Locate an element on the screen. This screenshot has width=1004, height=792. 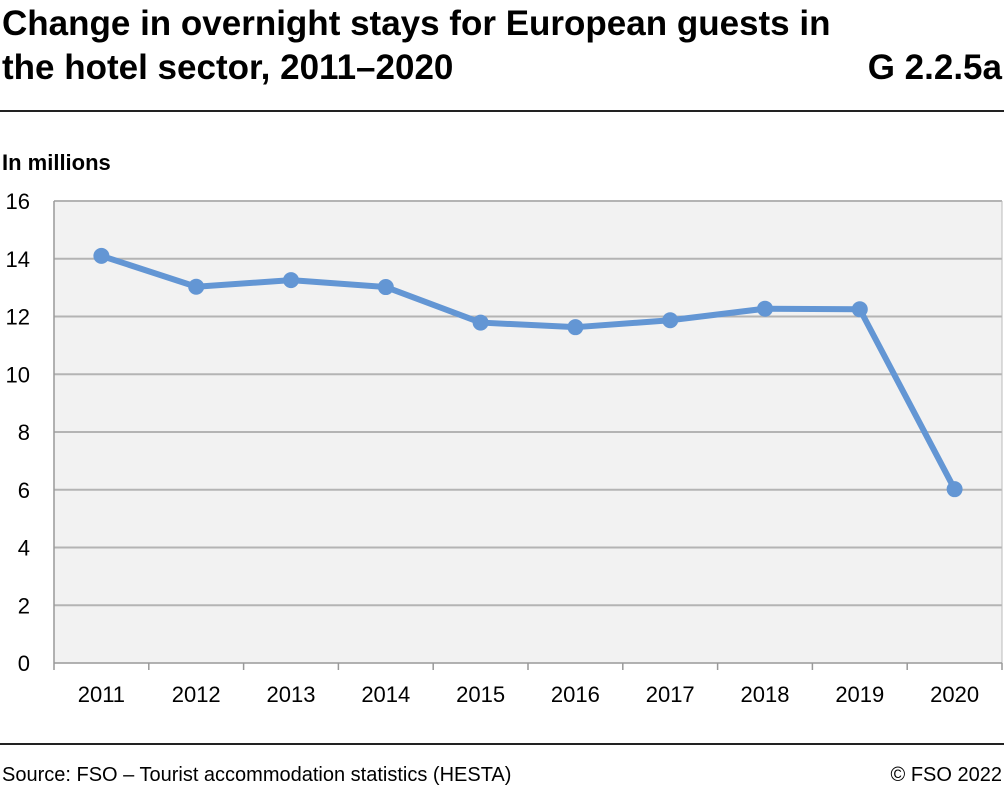
y-tick-label: 4 is located at coordinates (24, 548).